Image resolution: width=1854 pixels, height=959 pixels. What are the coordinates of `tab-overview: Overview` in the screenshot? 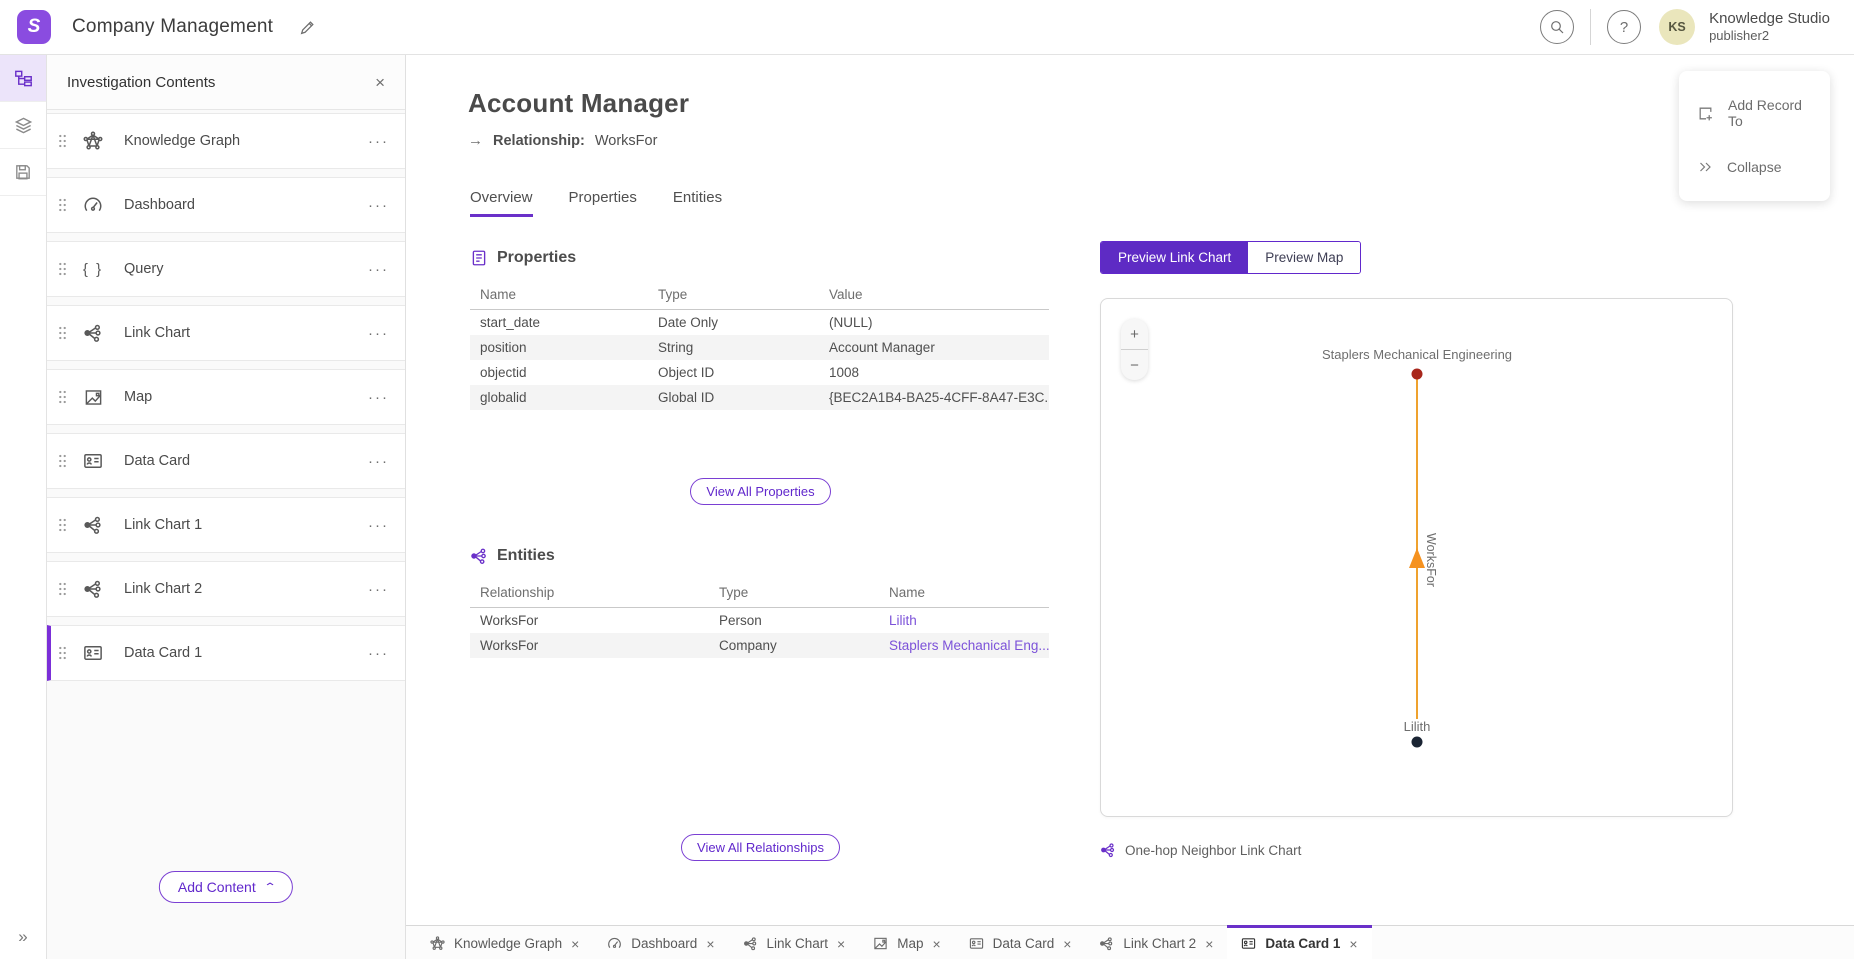 It's located at (501, 203).